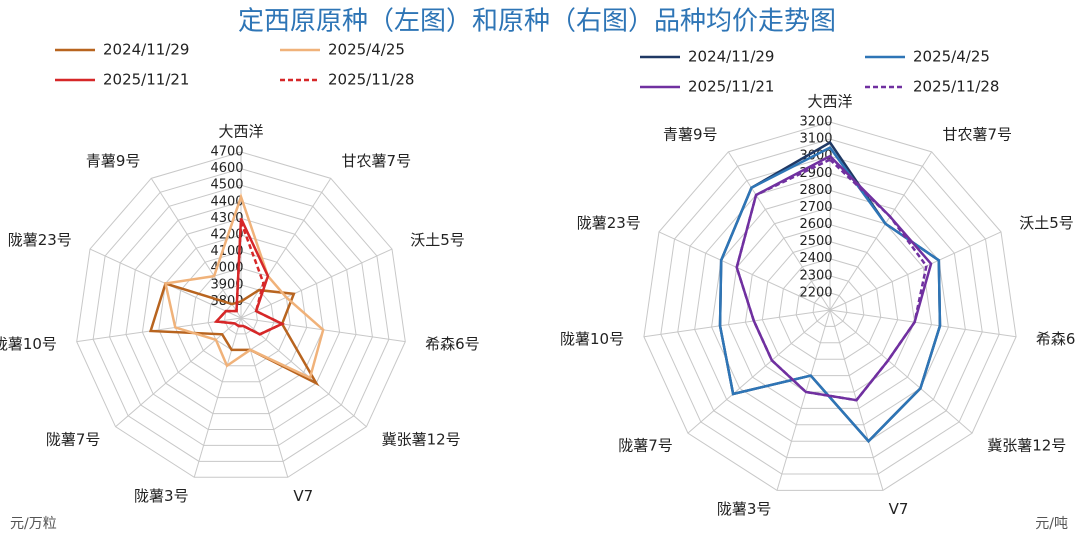  I want to click on page-title: 定西原原种（左图）和原种（右图）品种均价走势图, so click(537, 22).